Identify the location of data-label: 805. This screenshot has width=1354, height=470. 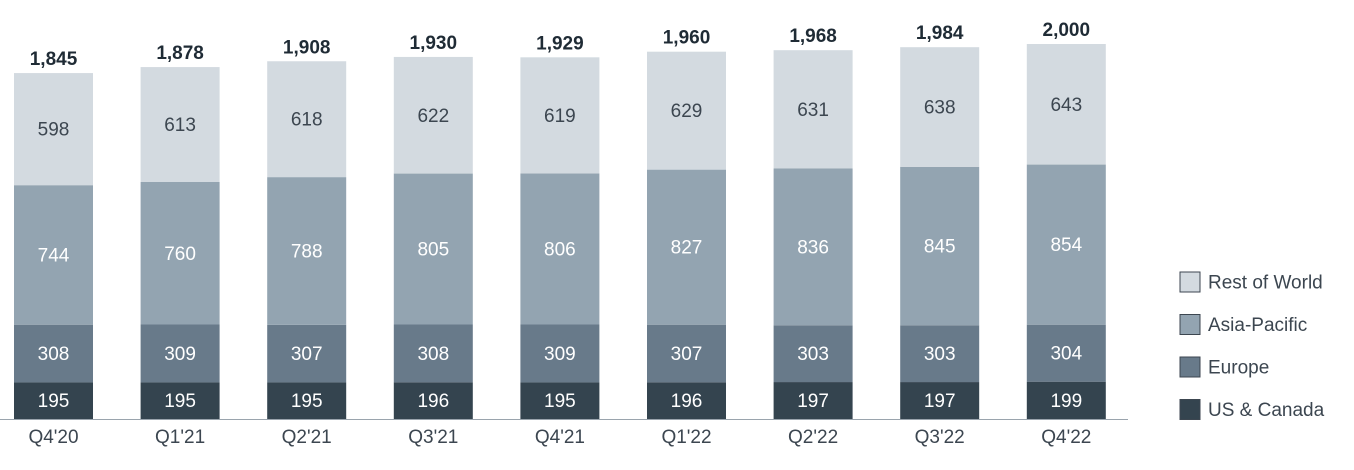
(433, 250).